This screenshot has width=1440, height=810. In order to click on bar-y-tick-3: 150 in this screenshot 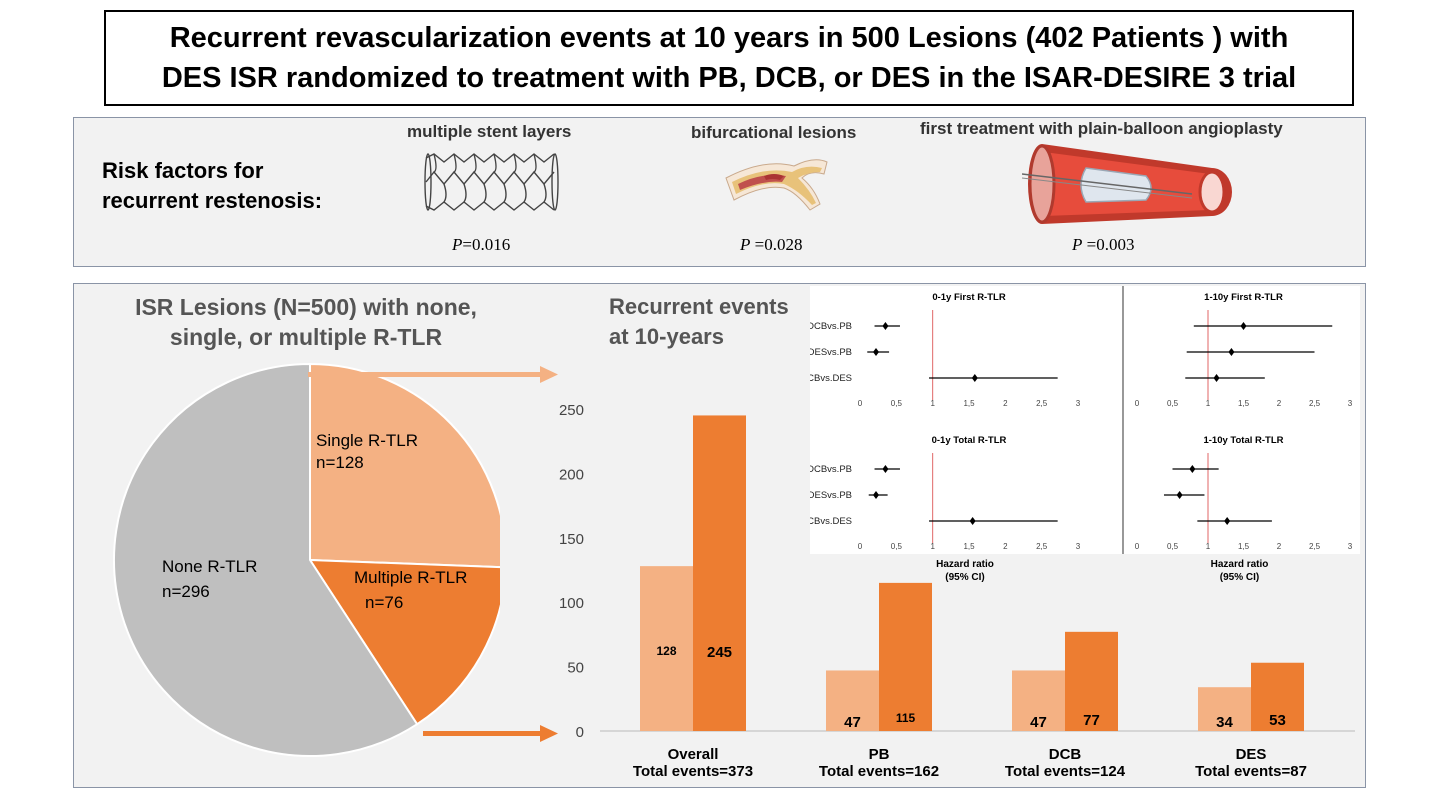, I will do `click(571, 539)`.